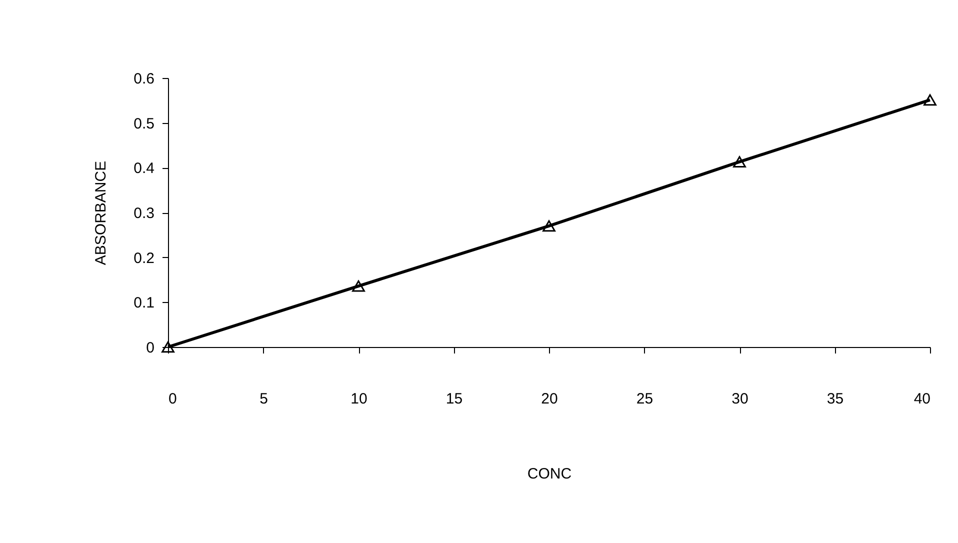 This screenshot has height=543, width=958. Describe the element at coordinates (740, 399) in the screenshot. I see `x-tick-label: 30` at that location.